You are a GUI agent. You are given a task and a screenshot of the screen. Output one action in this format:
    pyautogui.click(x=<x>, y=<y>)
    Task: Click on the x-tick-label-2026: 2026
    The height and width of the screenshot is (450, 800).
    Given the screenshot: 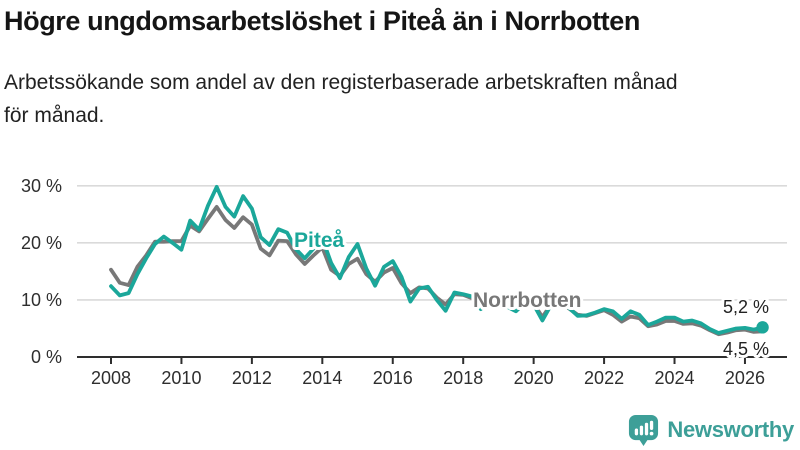 What is the action you would take?
    pyautogui.click(x=745, y=378)
    